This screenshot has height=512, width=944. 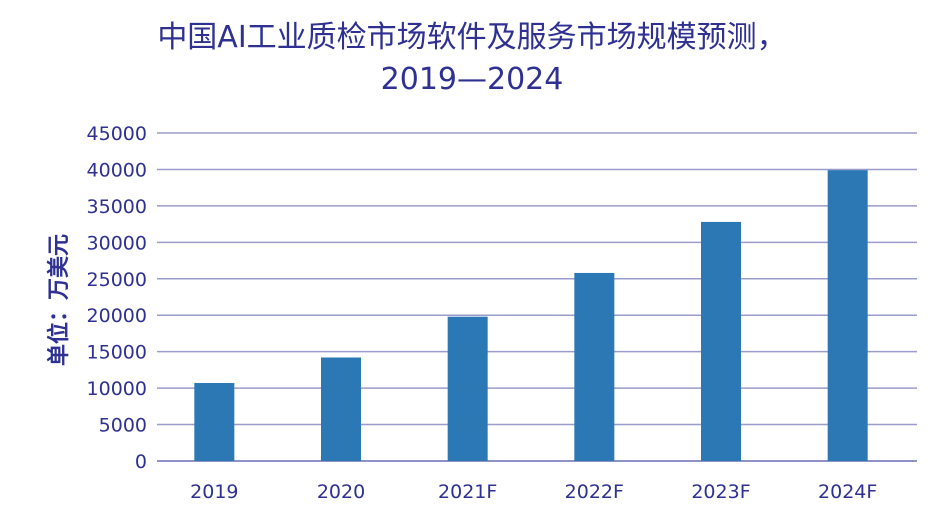 What do you see at coordinates (472, 79) in the screenshot?
I see `chart-title-line2: 2019—2024` at bounding box center [472, 79].